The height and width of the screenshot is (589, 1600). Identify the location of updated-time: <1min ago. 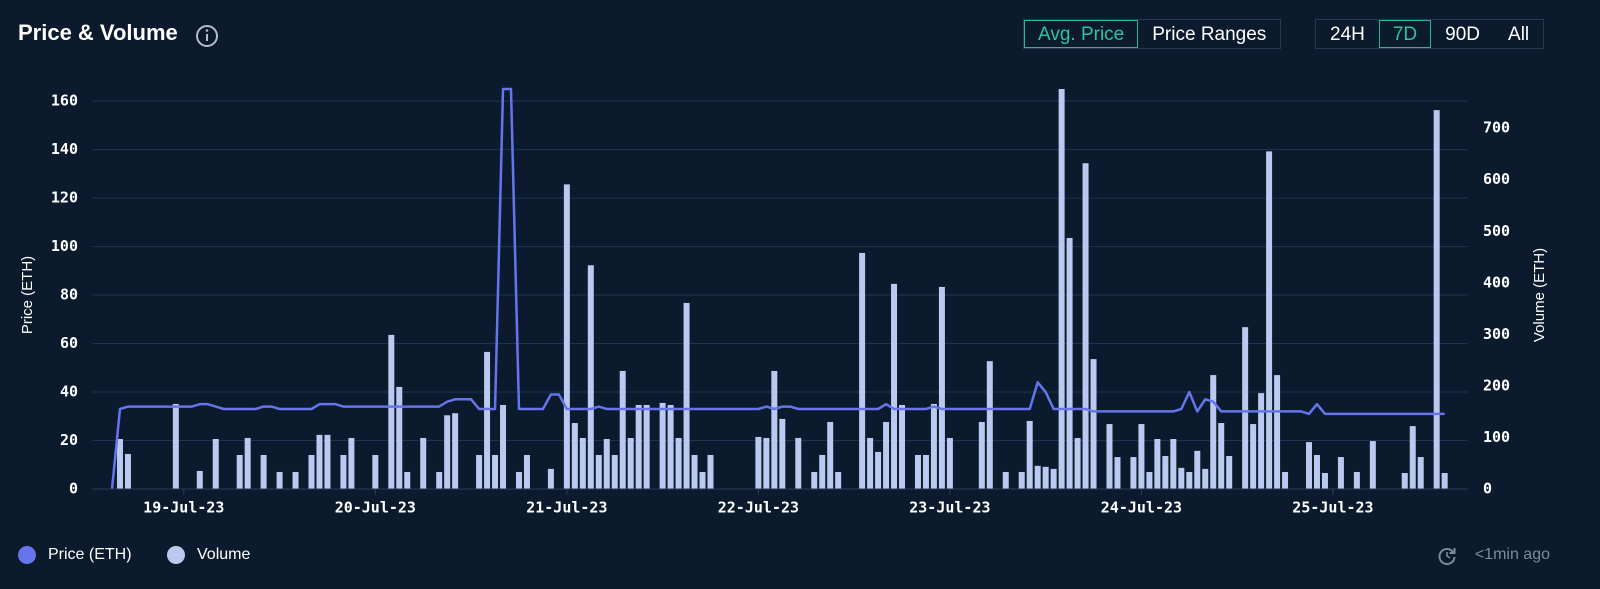
(1512, 554).